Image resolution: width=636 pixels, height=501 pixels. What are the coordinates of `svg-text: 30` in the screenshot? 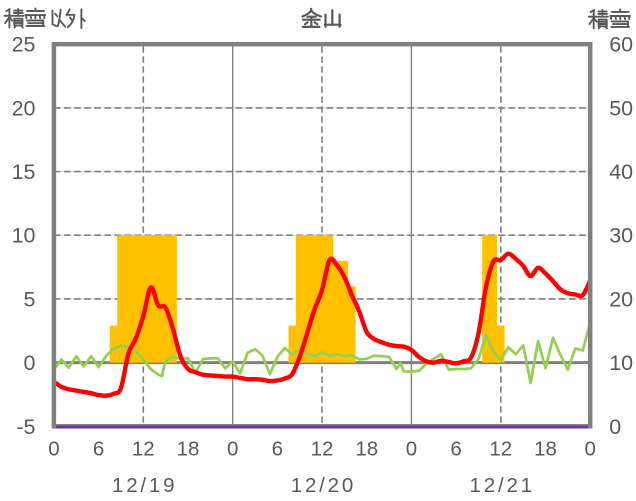 It's located at (621, 236).